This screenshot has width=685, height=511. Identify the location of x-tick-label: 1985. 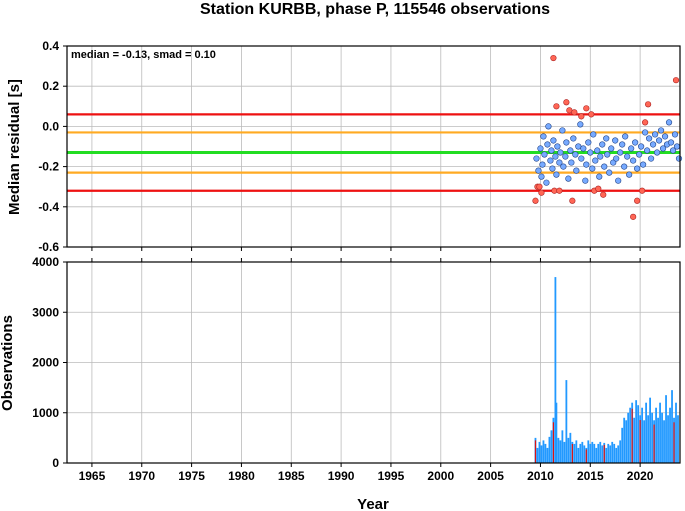
(291, 476).